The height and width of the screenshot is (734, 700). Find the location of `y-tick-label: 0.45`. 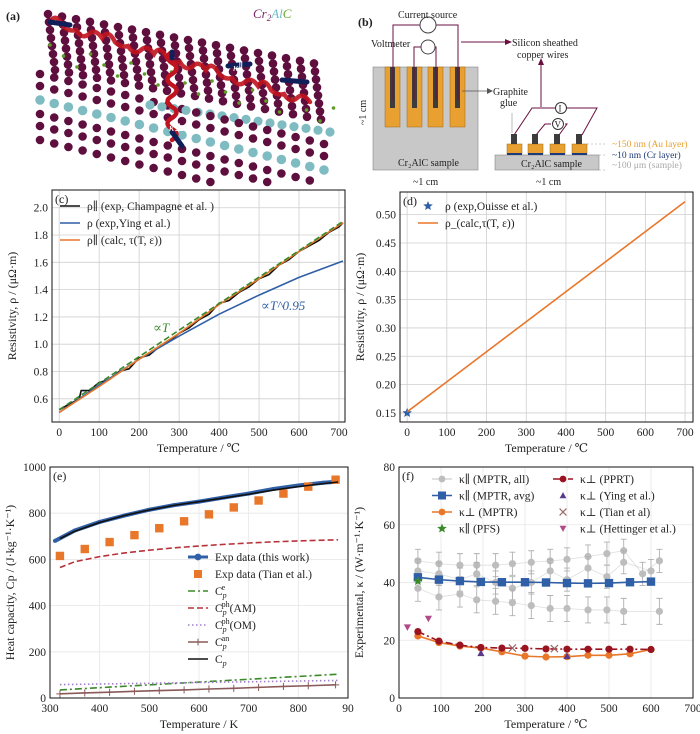

y-tick-label: 0.45 is located at coordinates (386, 244).